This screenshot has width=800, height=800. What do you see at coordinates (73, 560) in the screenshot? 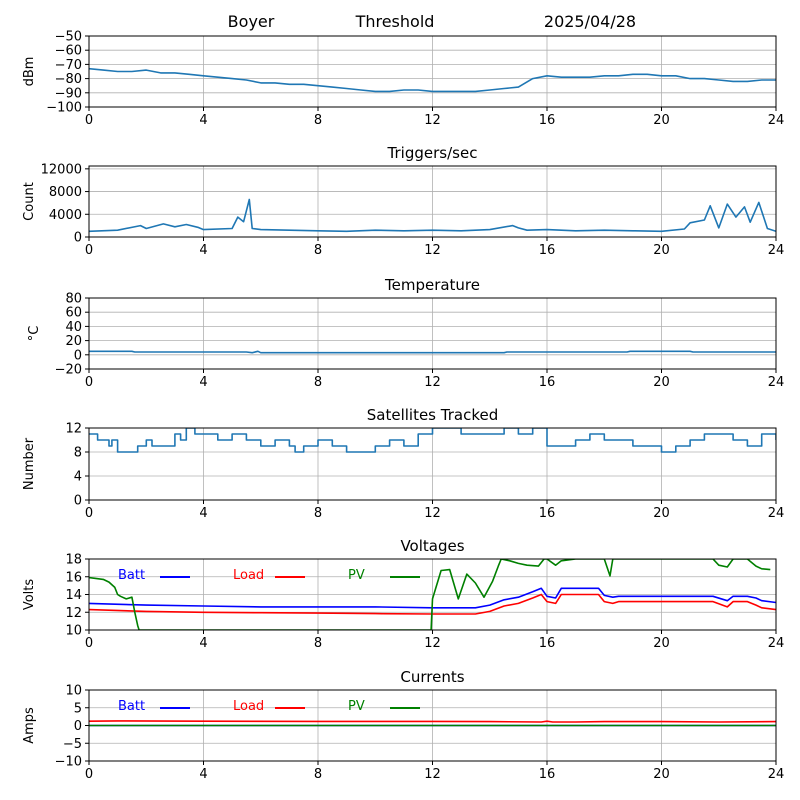
I see `y-tick-label: 18` at bounding box center [73, 560].